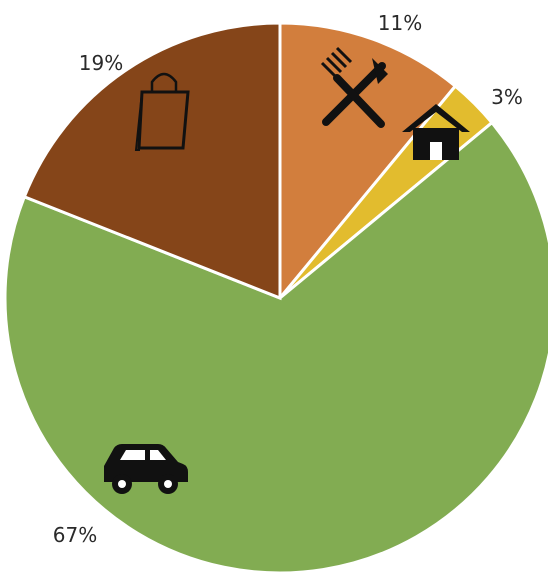 The width and height of the screenshot is (548, 572). I want to click on fork-knife-icon, so click(354, 87).